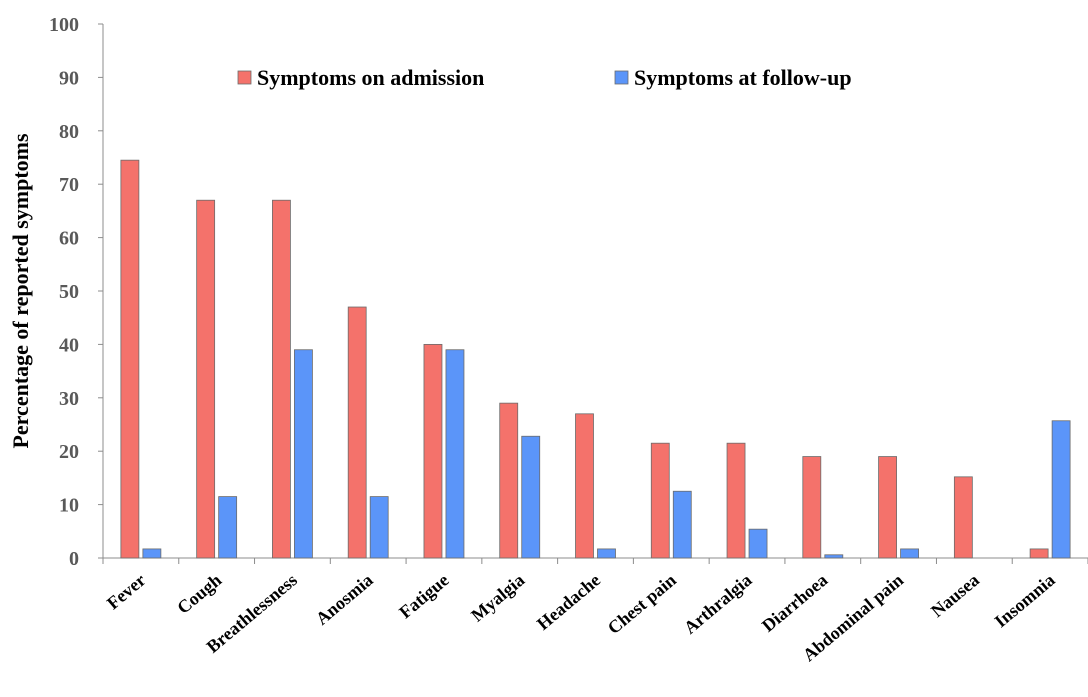 This screenshot has height=697, width=1088. Describe the element at coordinates (69, 185) in the screenshot. I see `y-tick-label: 70` at that location.